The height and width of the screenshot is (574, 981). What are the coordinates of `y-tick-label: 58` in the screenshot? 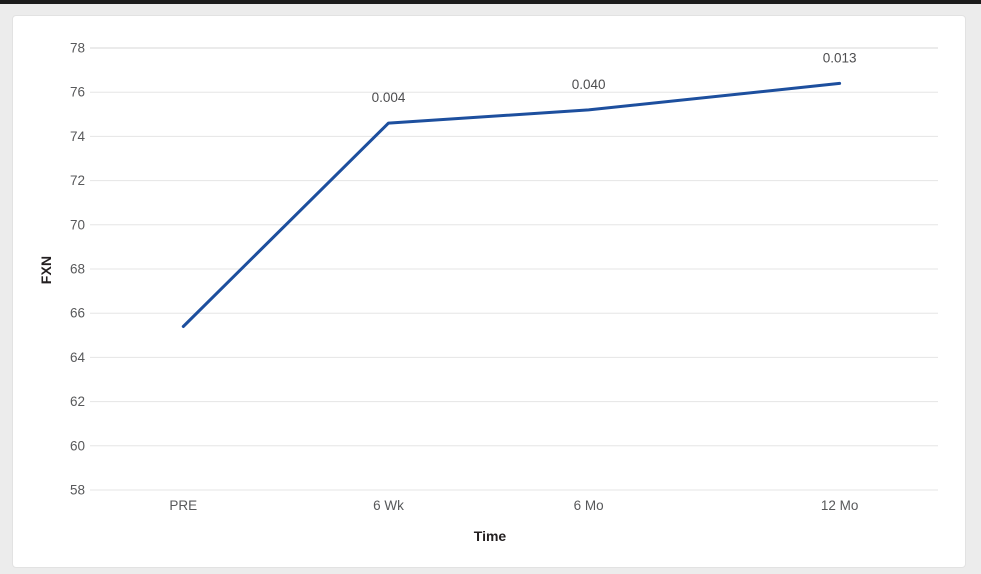 It's located at (77, 490).